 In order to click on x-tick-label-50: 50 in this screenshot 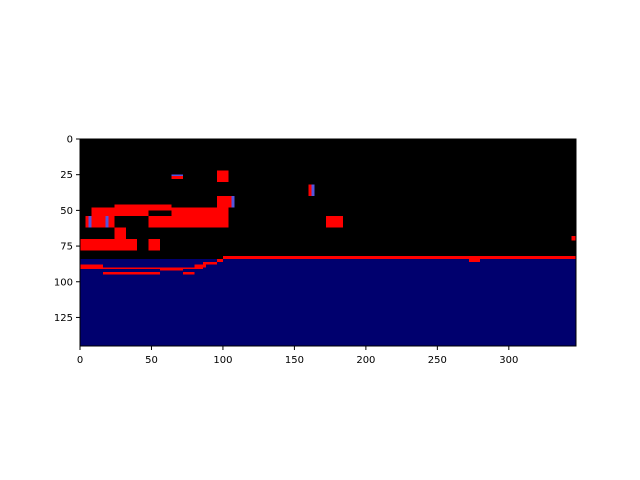, I will do `click(151, 360)`.